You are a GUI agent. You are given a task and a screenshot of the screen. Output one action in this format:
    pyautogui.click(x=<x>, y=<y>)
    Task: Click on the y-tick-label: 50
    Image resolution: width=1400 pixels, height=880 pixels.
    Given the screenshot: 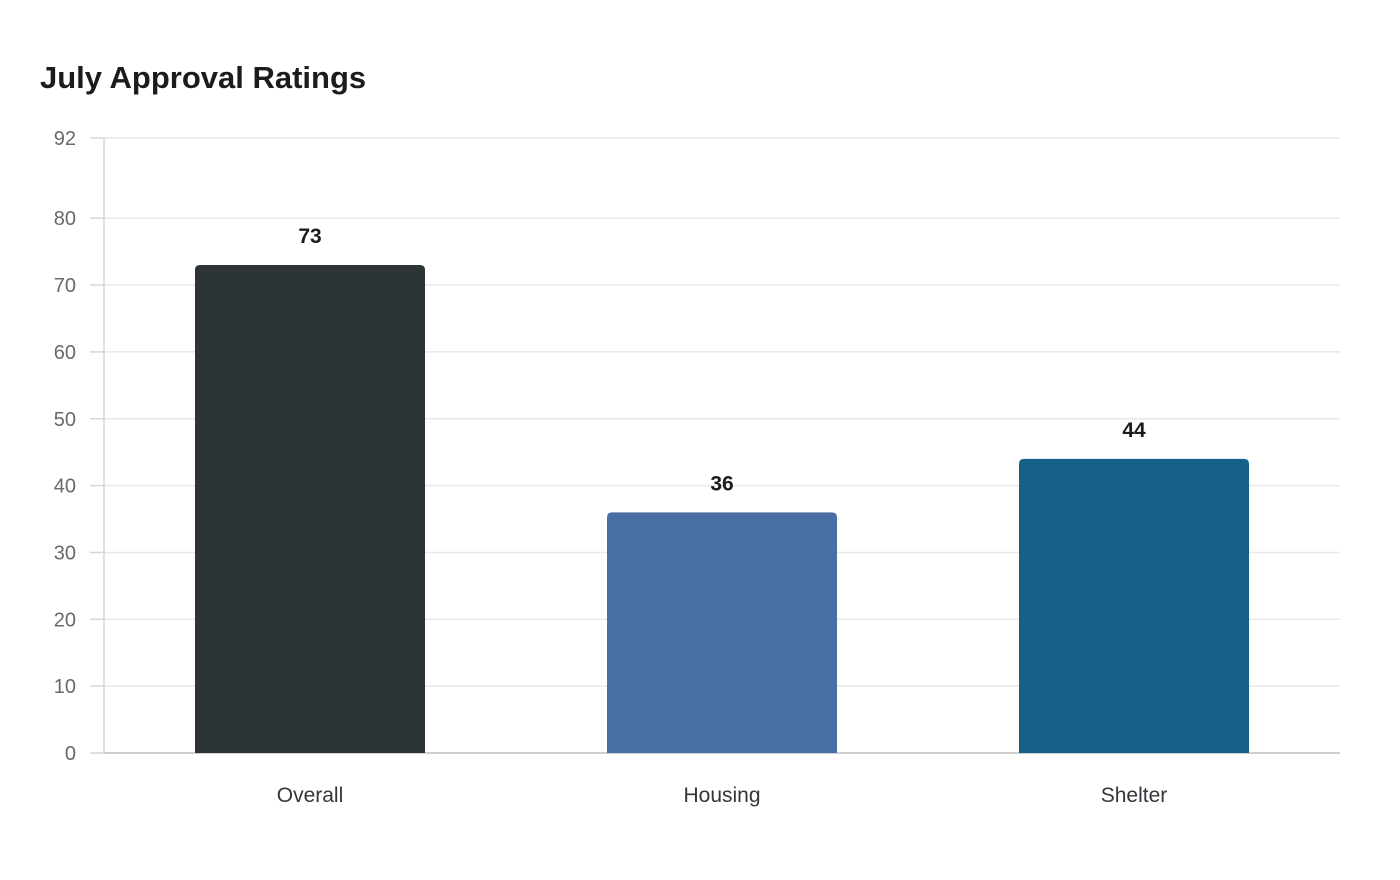 What is the action you would take?
    pyautogui.click(x=65, y=420)
    